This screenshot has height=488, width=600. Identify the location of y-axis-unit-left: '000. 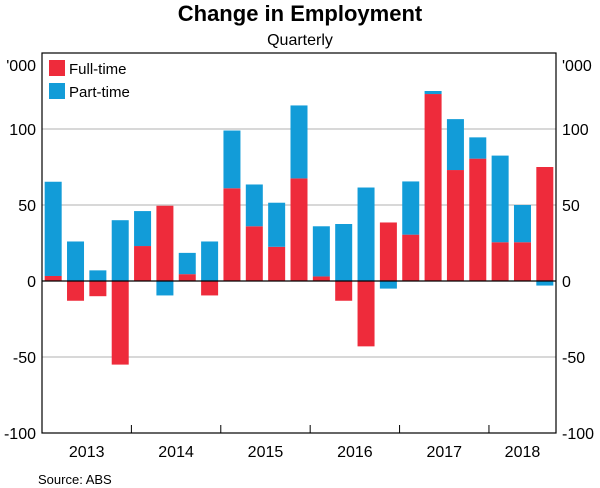
(21, 66).